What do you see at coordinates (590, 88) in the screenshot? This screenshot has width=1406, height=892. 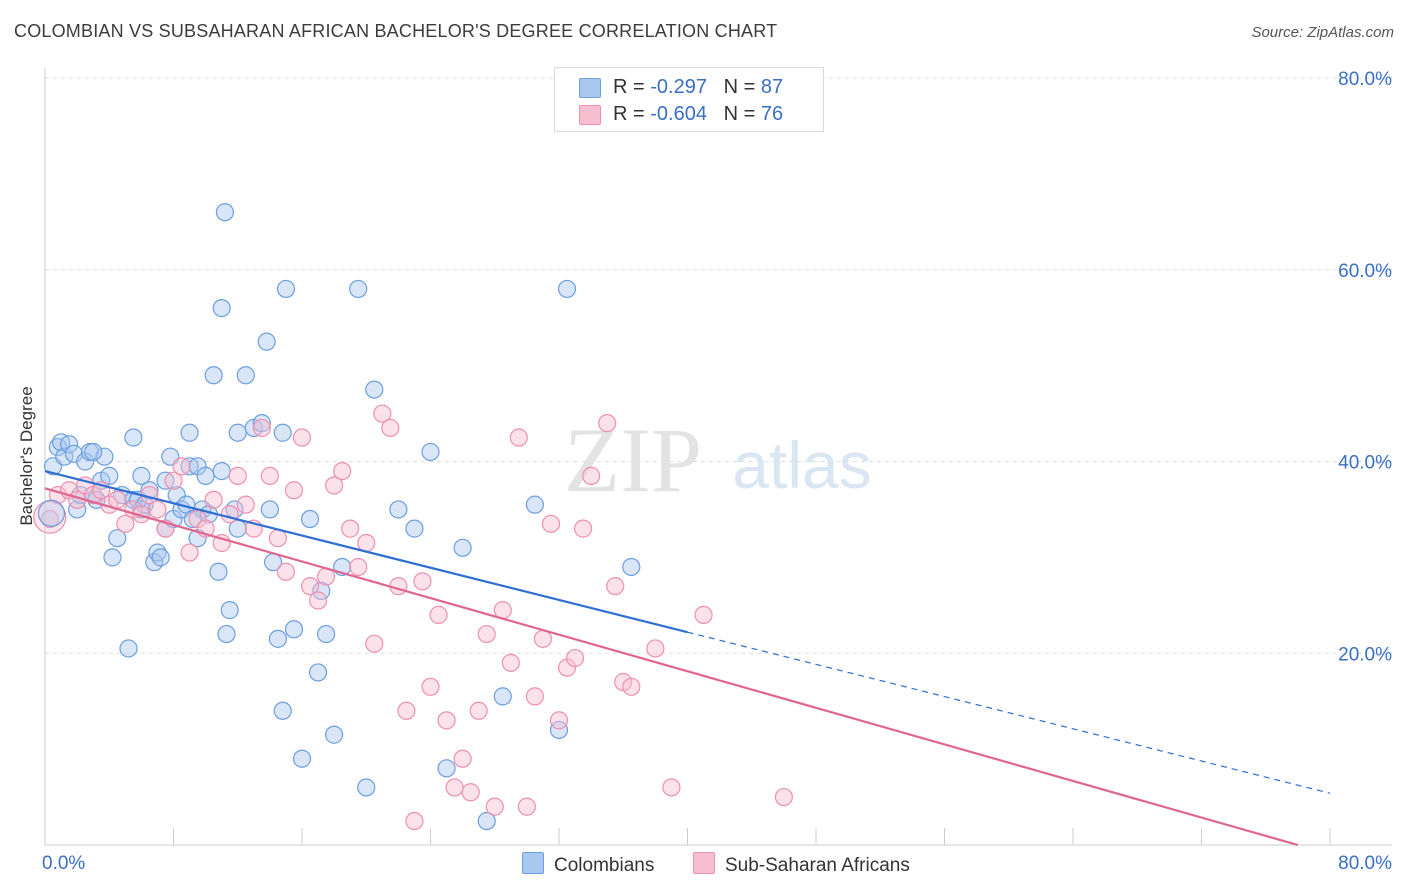 I see `legend-swatch-blue` at bounding box center [590, 88].